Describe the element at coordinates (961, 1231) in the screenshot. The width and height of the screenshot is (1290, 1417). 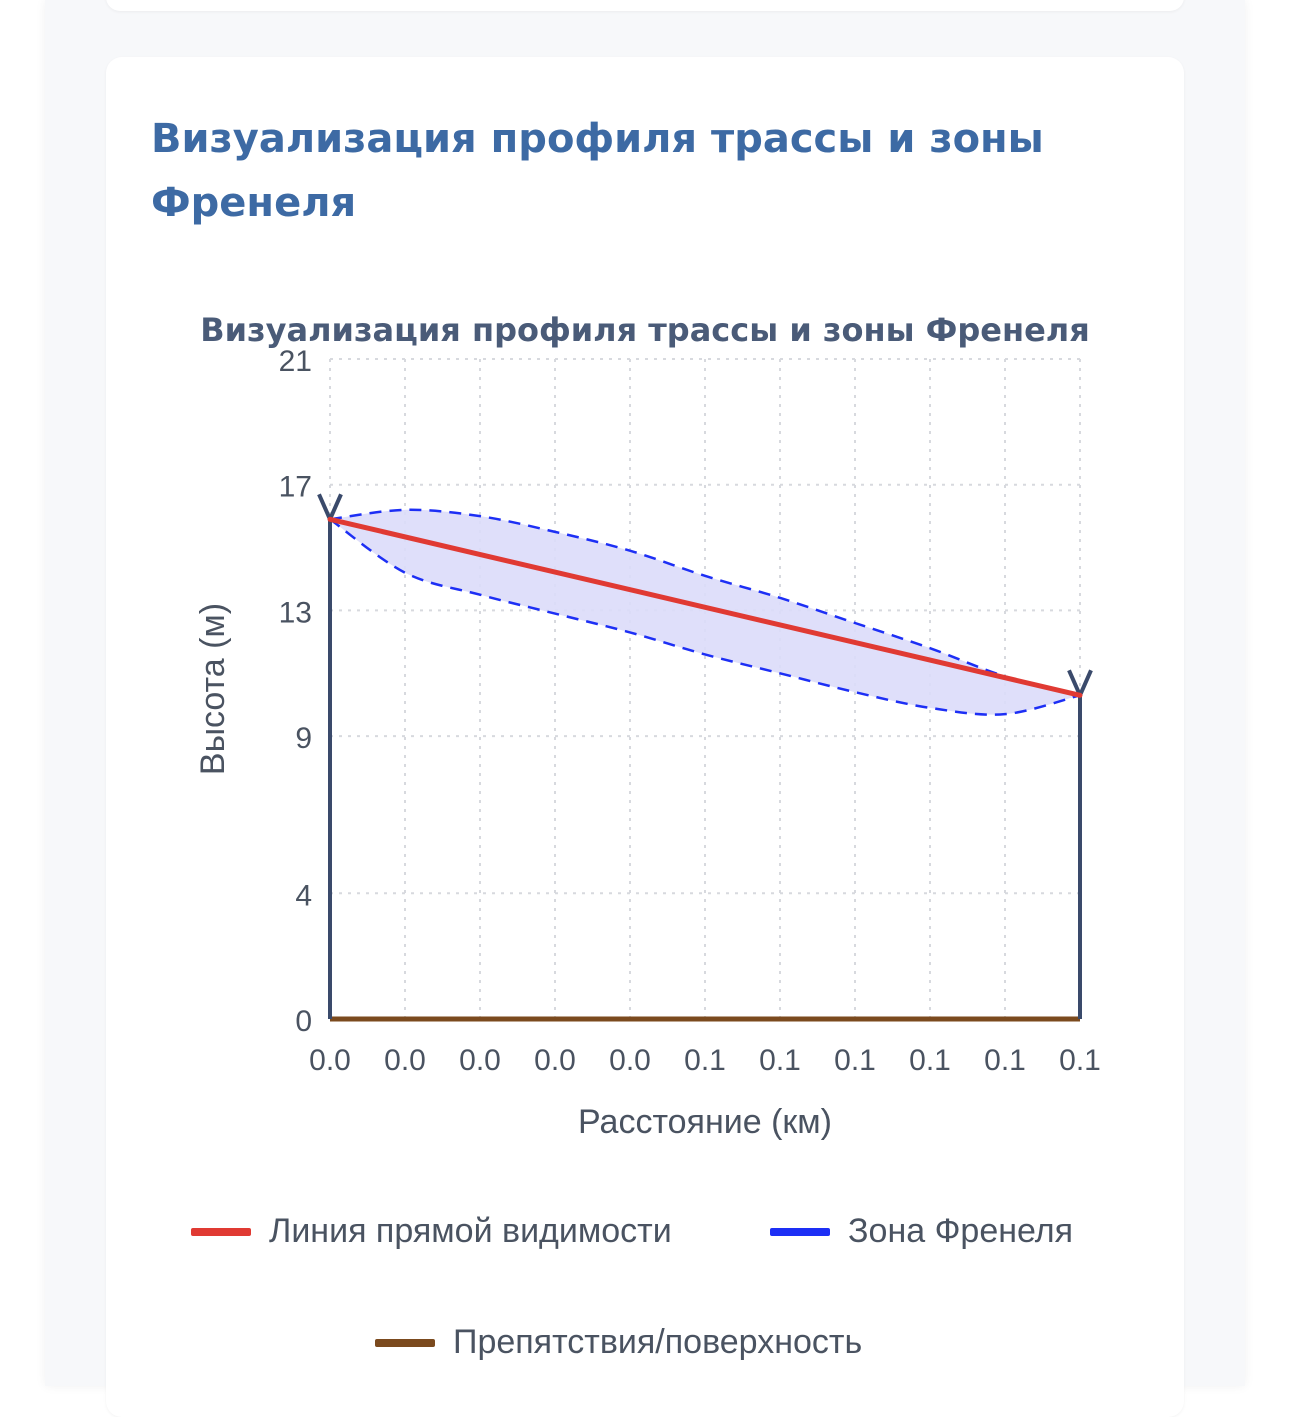
I see `legend-label-fresnel: Зона Френеля` at that location.